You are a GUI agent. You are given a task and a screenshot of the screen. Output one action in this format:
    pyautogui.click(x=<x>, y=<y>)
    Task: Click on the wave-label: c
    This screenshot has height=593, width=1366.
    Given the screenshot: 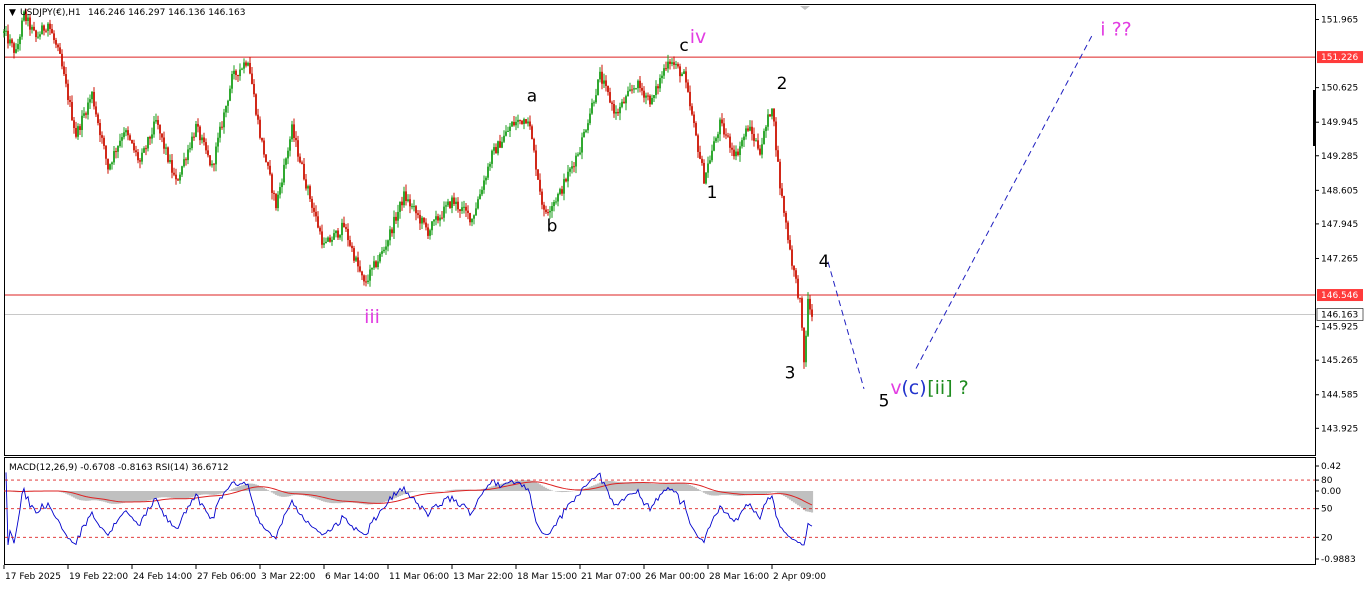 What is the action you would take?
    pyautogui.click(x=683, y=46)
    